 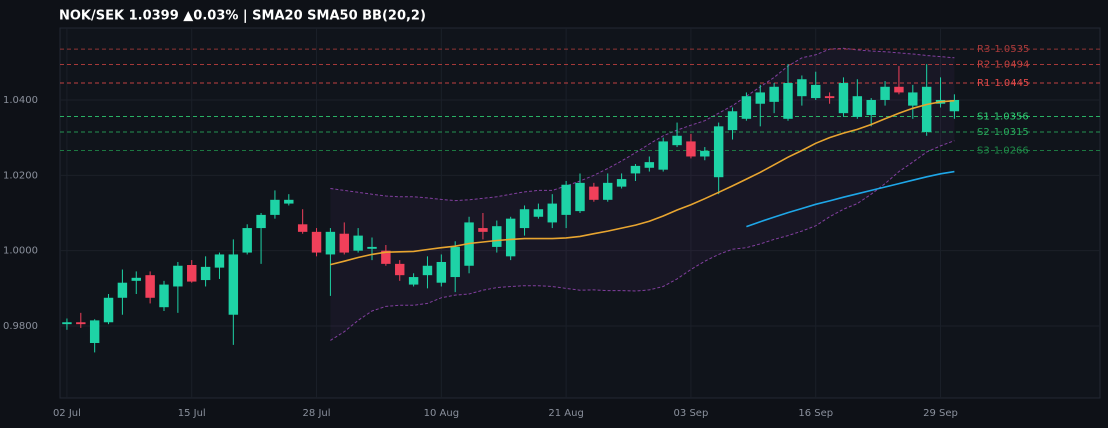 I want to click on level-value: 1.0266, so click(x=1011, y=150).